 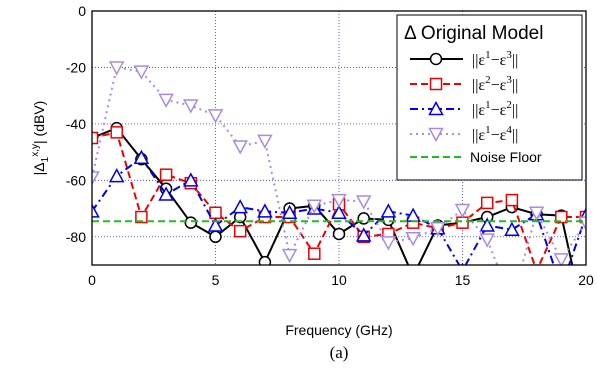 I want to click on legend-entry: ||ε1−ε2||, so click(x=464, y=109).